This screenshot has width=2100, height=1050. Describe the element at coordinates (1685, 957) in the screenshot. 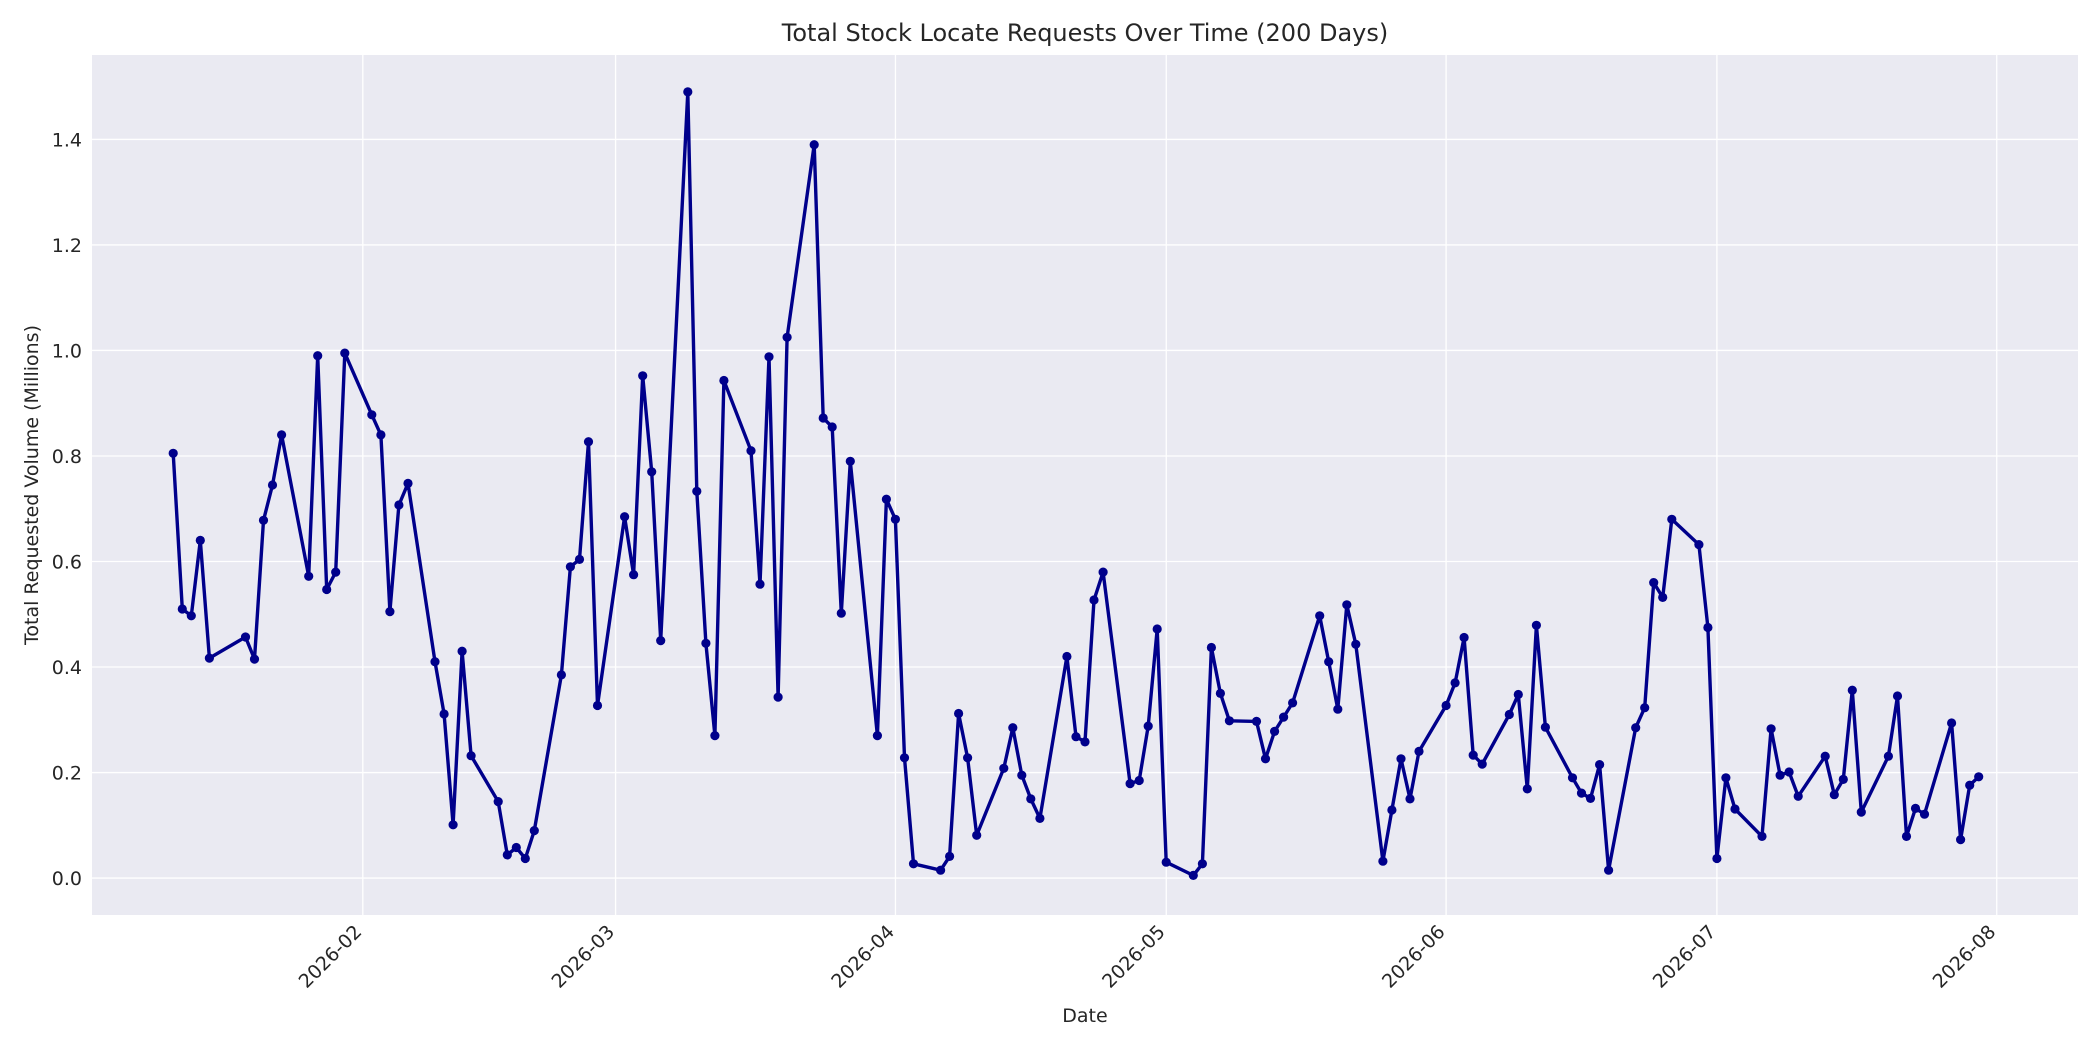

I see `x-tick-label: 2026-07` at that location.